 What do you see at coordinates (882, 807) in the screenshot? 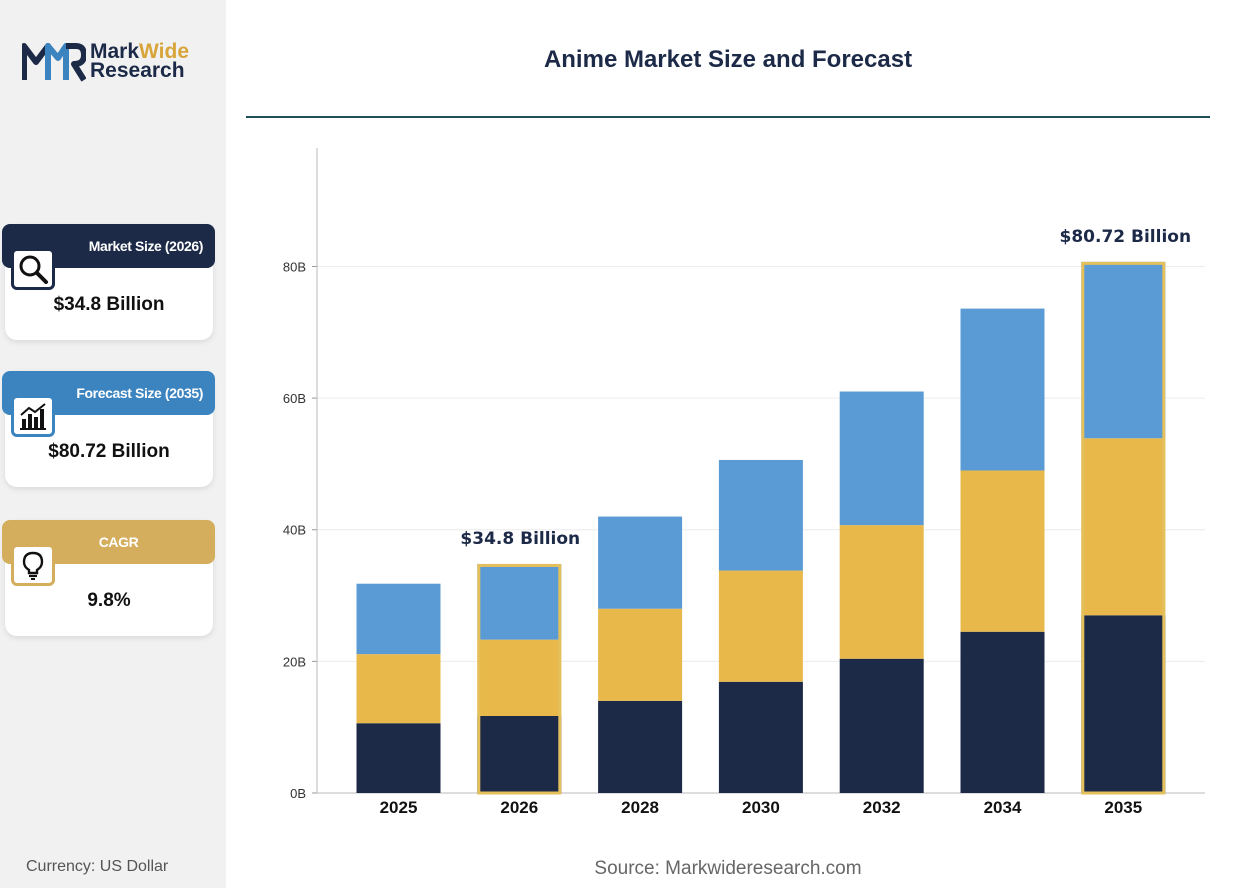
I see `x-tick-label: 2032` at bounding box center [882, 807].